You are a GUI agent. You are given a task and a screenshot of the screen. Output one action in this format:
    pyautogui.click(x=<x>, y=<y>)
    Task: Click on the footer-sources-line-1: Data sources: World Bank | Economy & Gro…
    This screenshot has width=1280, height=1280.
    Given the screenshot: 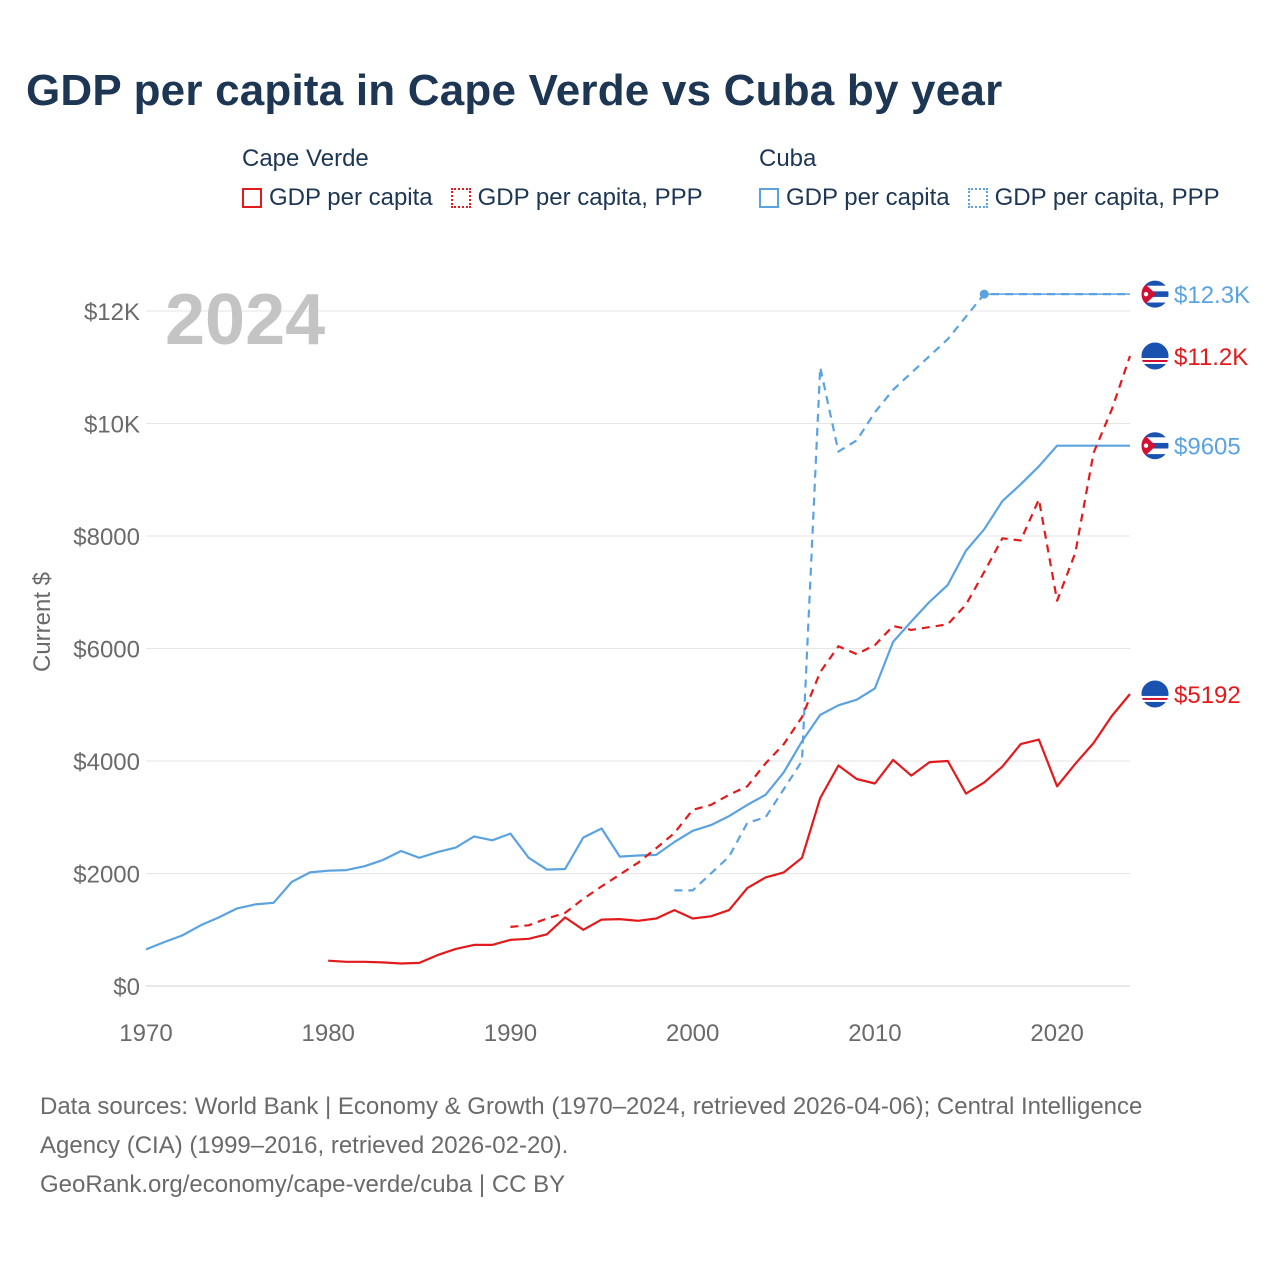 What is the action you would take?
    pyautogui.click(x=591, y=1106)
    